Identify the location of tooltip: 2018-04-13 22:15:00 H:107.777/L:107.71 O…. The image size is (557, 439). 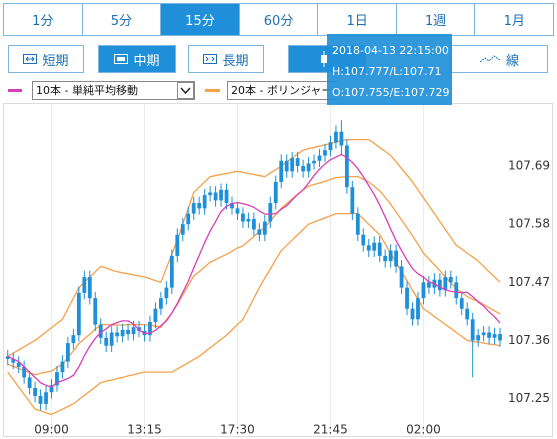
(389, 69).